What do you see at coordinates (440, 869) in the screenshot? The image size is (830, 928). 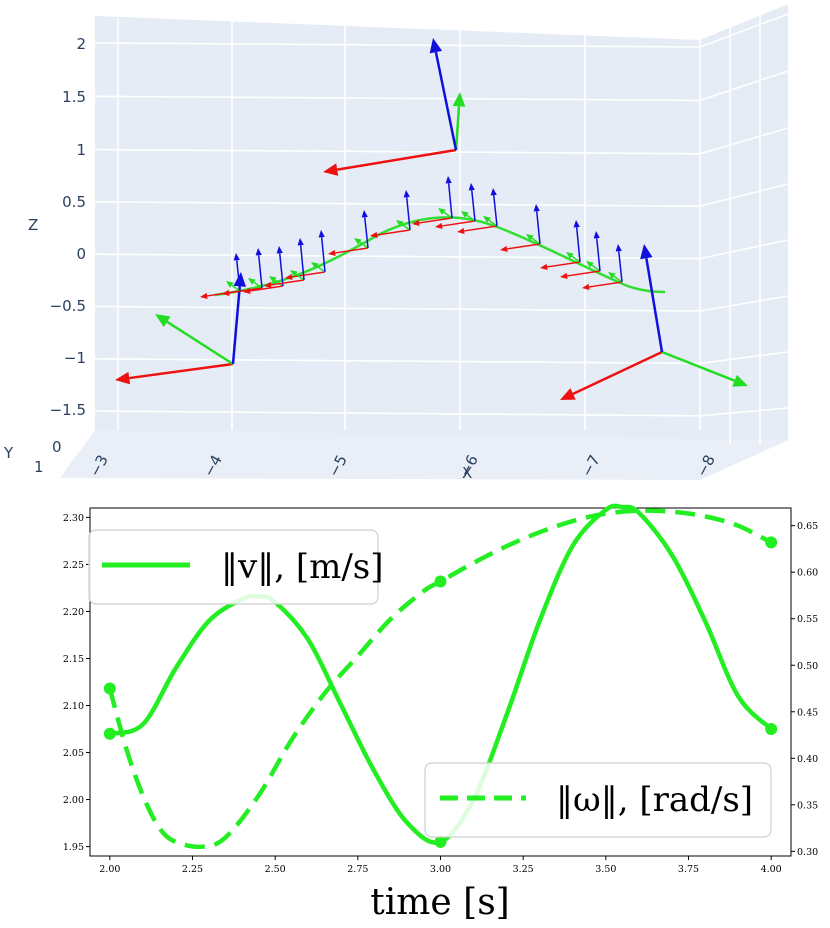 I see `x-tick-label: 3.00` at bounding box center [440, 869].